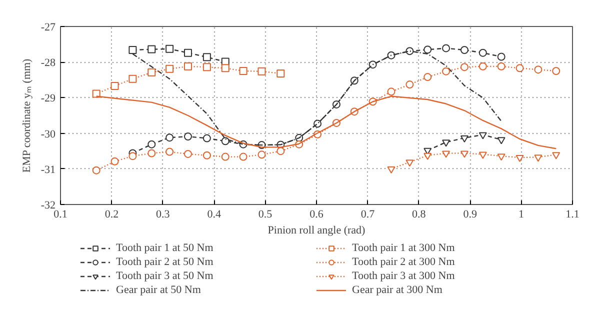 This screenshot has height=336, width=600. Describe the element at coordinates (368, 214) in the screenshot. I see `x-tick-label: 0.7` at that location.